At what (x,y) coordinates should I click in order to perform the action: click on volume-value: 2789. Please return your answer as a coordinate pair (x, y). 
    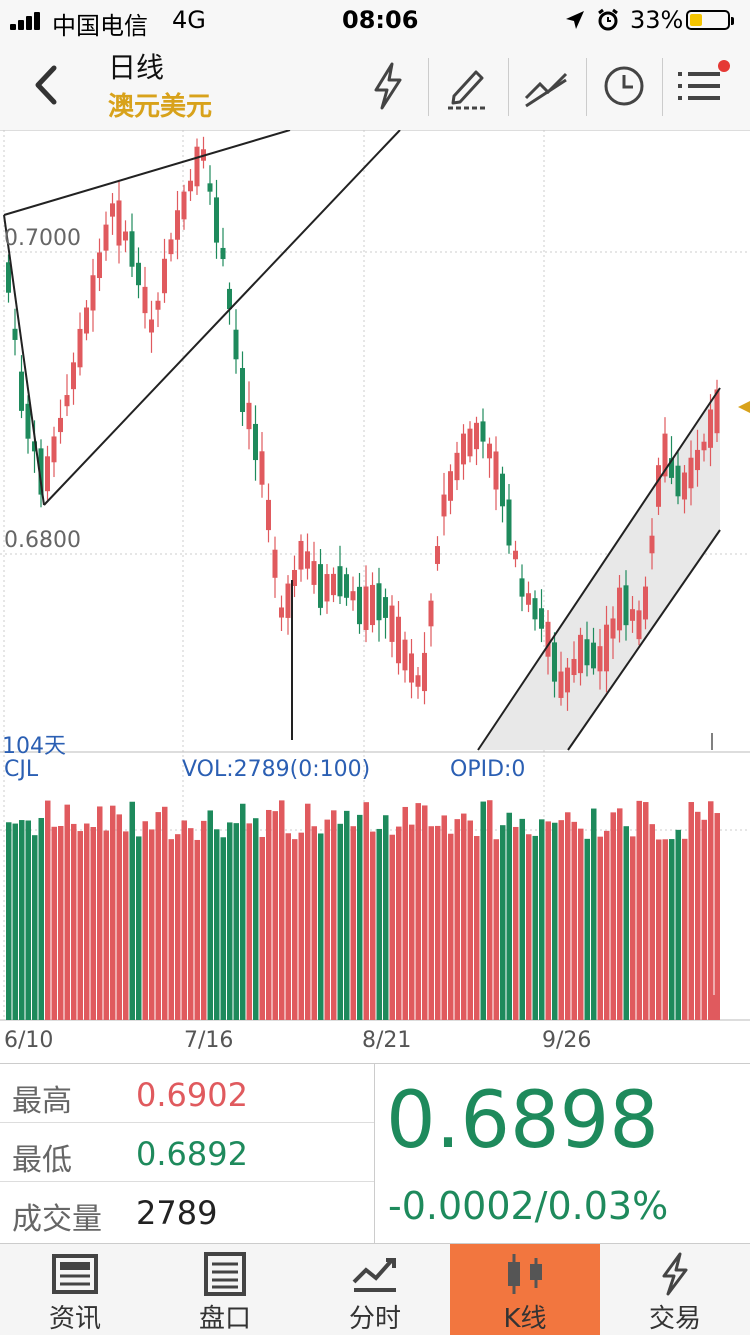
    Looking at the image, I should click on (177, 1213).